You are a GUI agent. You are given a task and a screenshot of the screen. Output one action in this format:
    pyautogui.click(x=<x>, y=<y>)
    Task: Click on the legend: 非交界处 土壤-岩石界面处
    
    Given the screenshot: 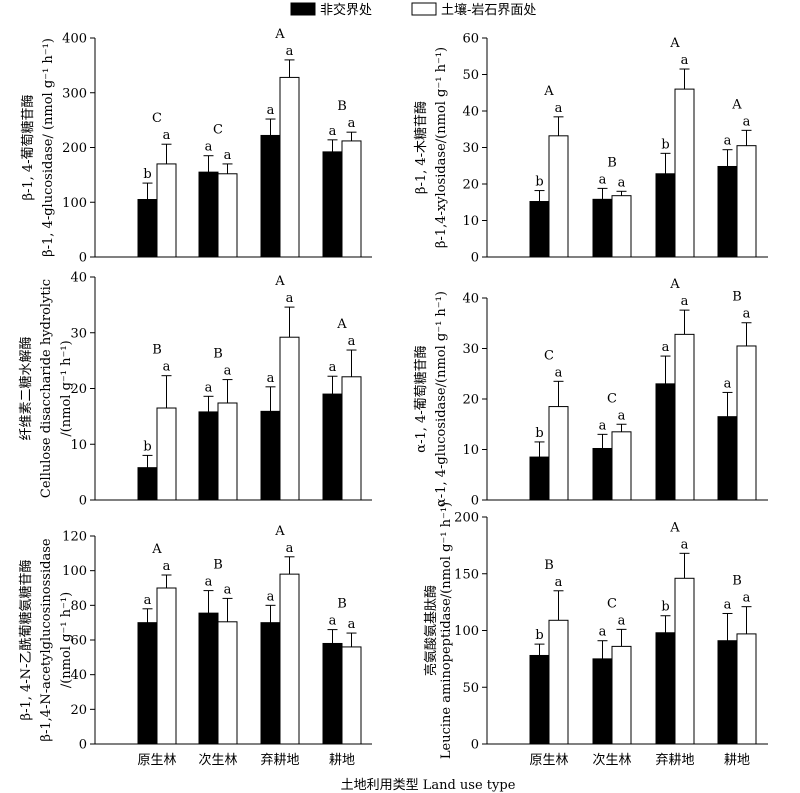 What is the action you would take?
    pyautogui.click(x=413, y=10)
    